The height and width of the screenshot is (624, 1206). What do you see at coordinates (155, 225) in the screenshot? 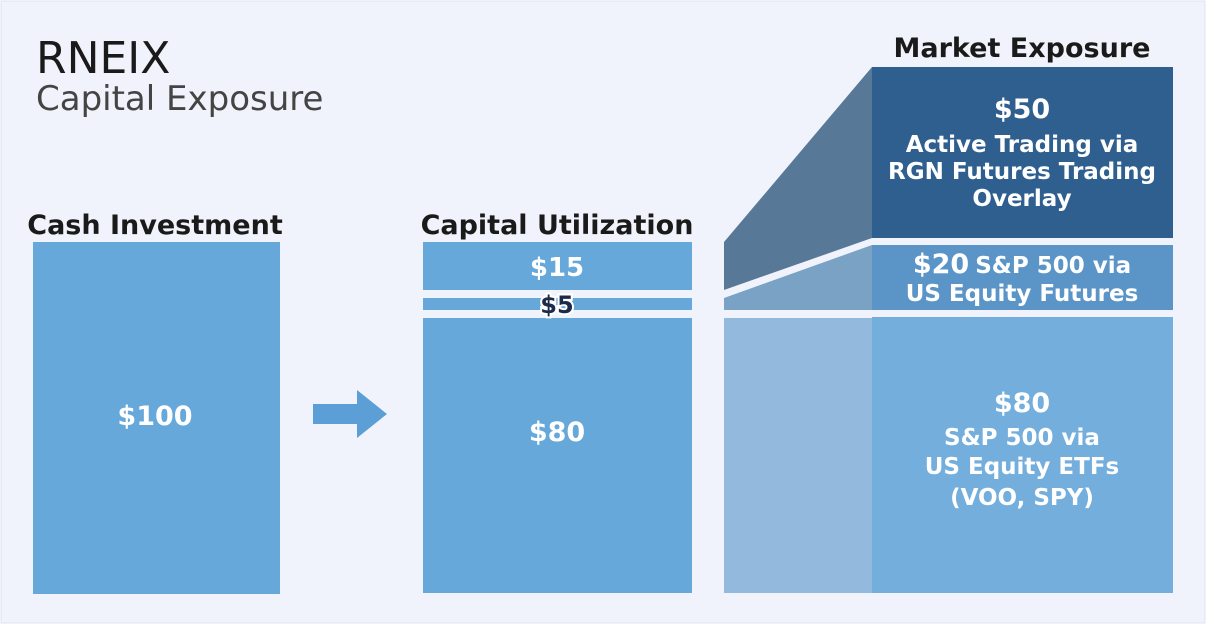
I see `column-heading: Cash Investment` at bounding box center [155, 225].